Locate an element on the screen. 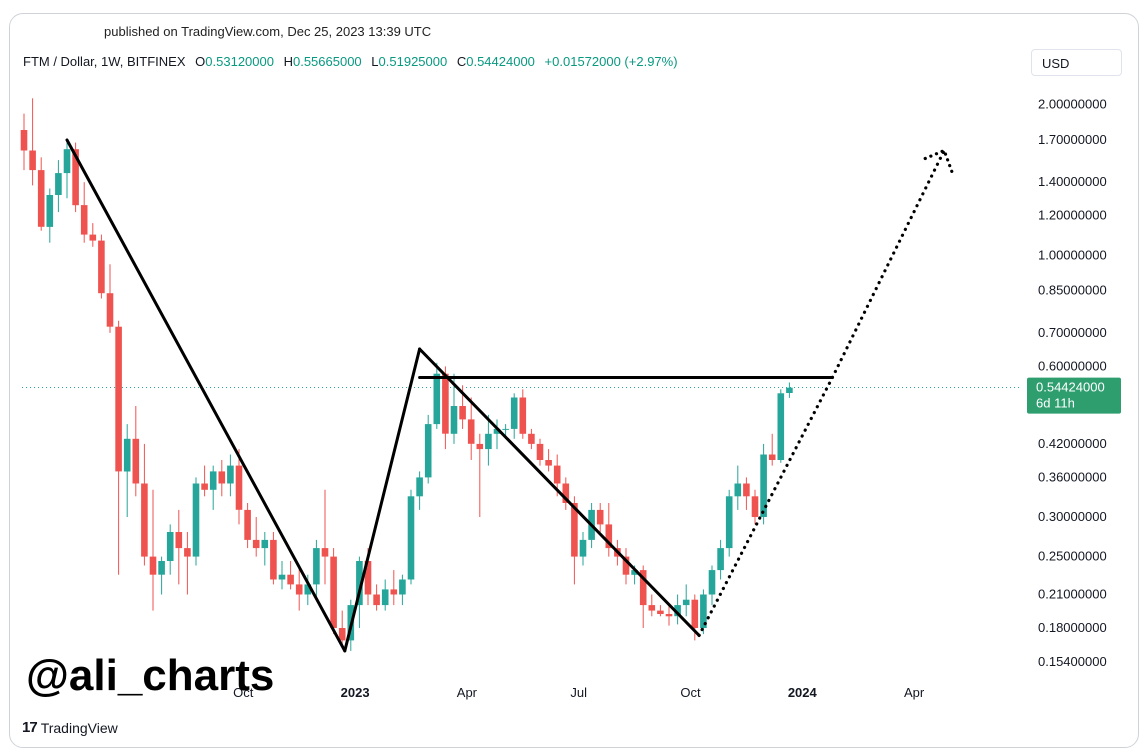 This screenshot has width=1146, height=754. y-tick-label: 0.25000000 is located at coordinates (1072, 556).